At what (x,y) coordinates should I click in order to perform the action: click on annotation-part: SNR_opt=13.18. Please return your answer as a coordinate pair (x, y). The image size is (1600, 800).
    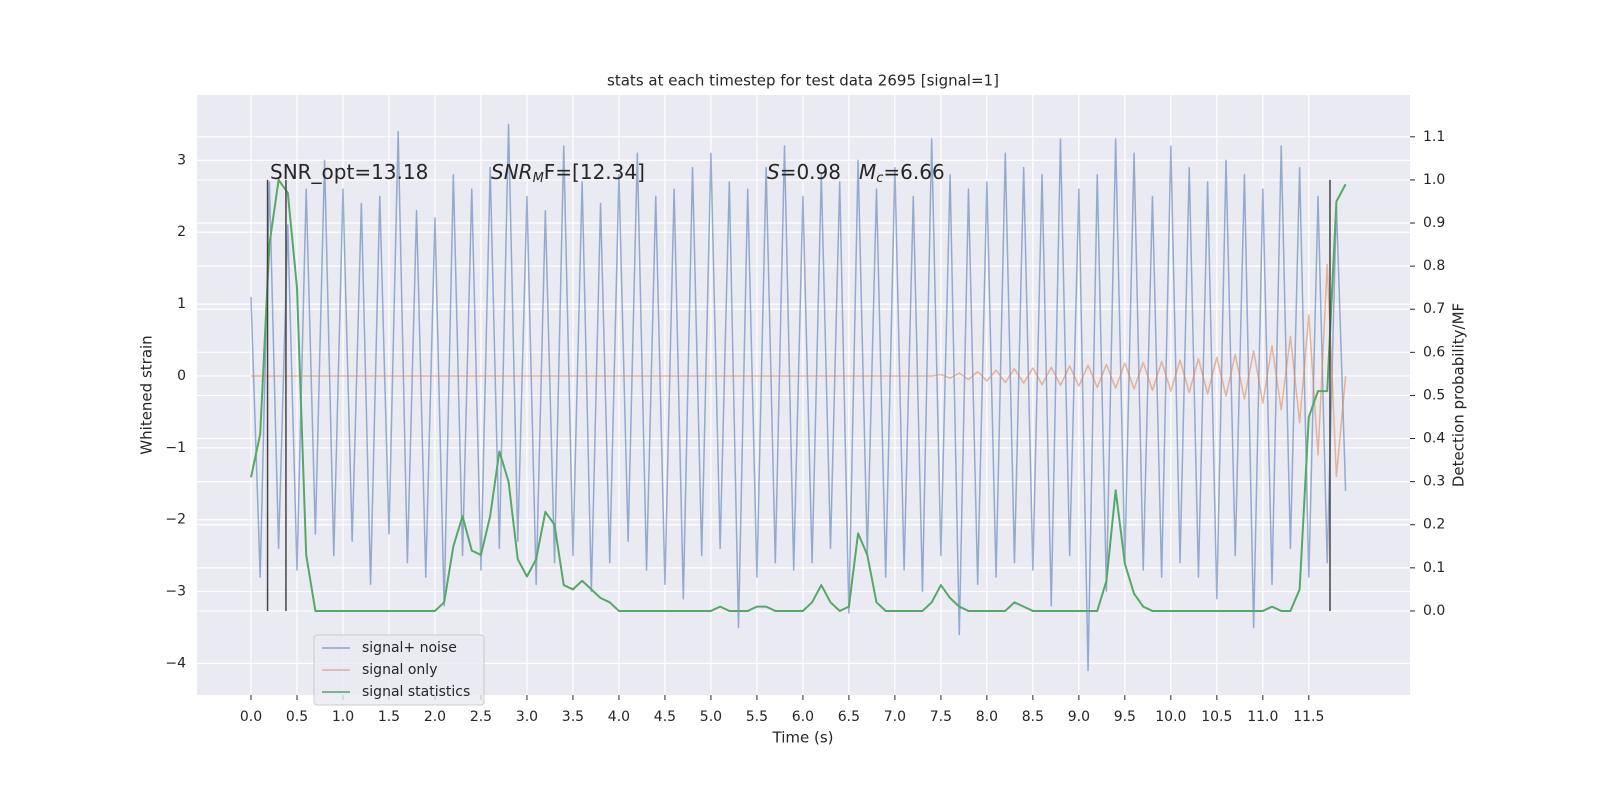
    Looking at the image, I should click on (349, 172).